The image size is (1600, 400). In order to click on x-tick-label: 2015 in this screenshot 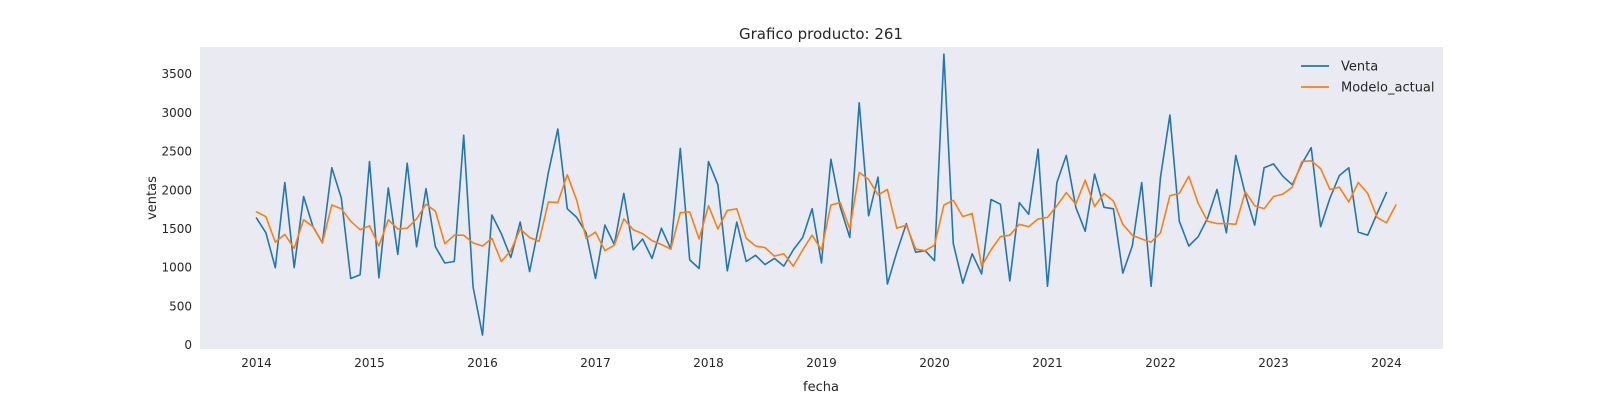, I will do `click(369, 363)`.